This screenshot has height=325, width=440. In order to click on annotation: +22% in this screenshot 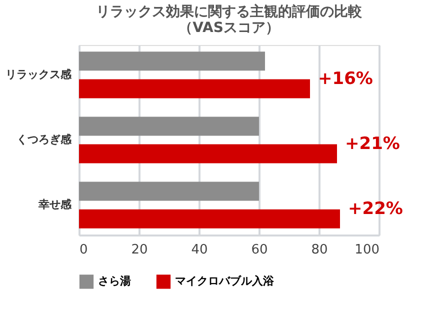, I will do `click(375, 209)`.